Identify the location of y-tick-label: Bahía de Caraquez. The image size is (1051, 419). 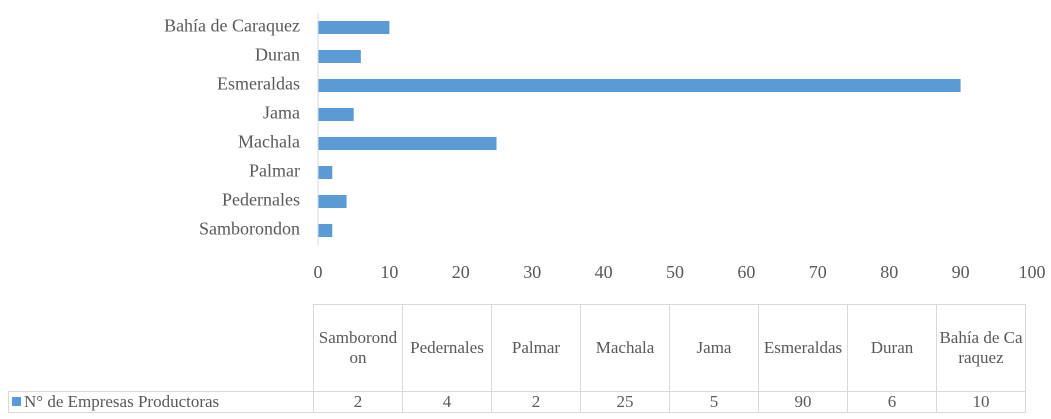
(232, 26).